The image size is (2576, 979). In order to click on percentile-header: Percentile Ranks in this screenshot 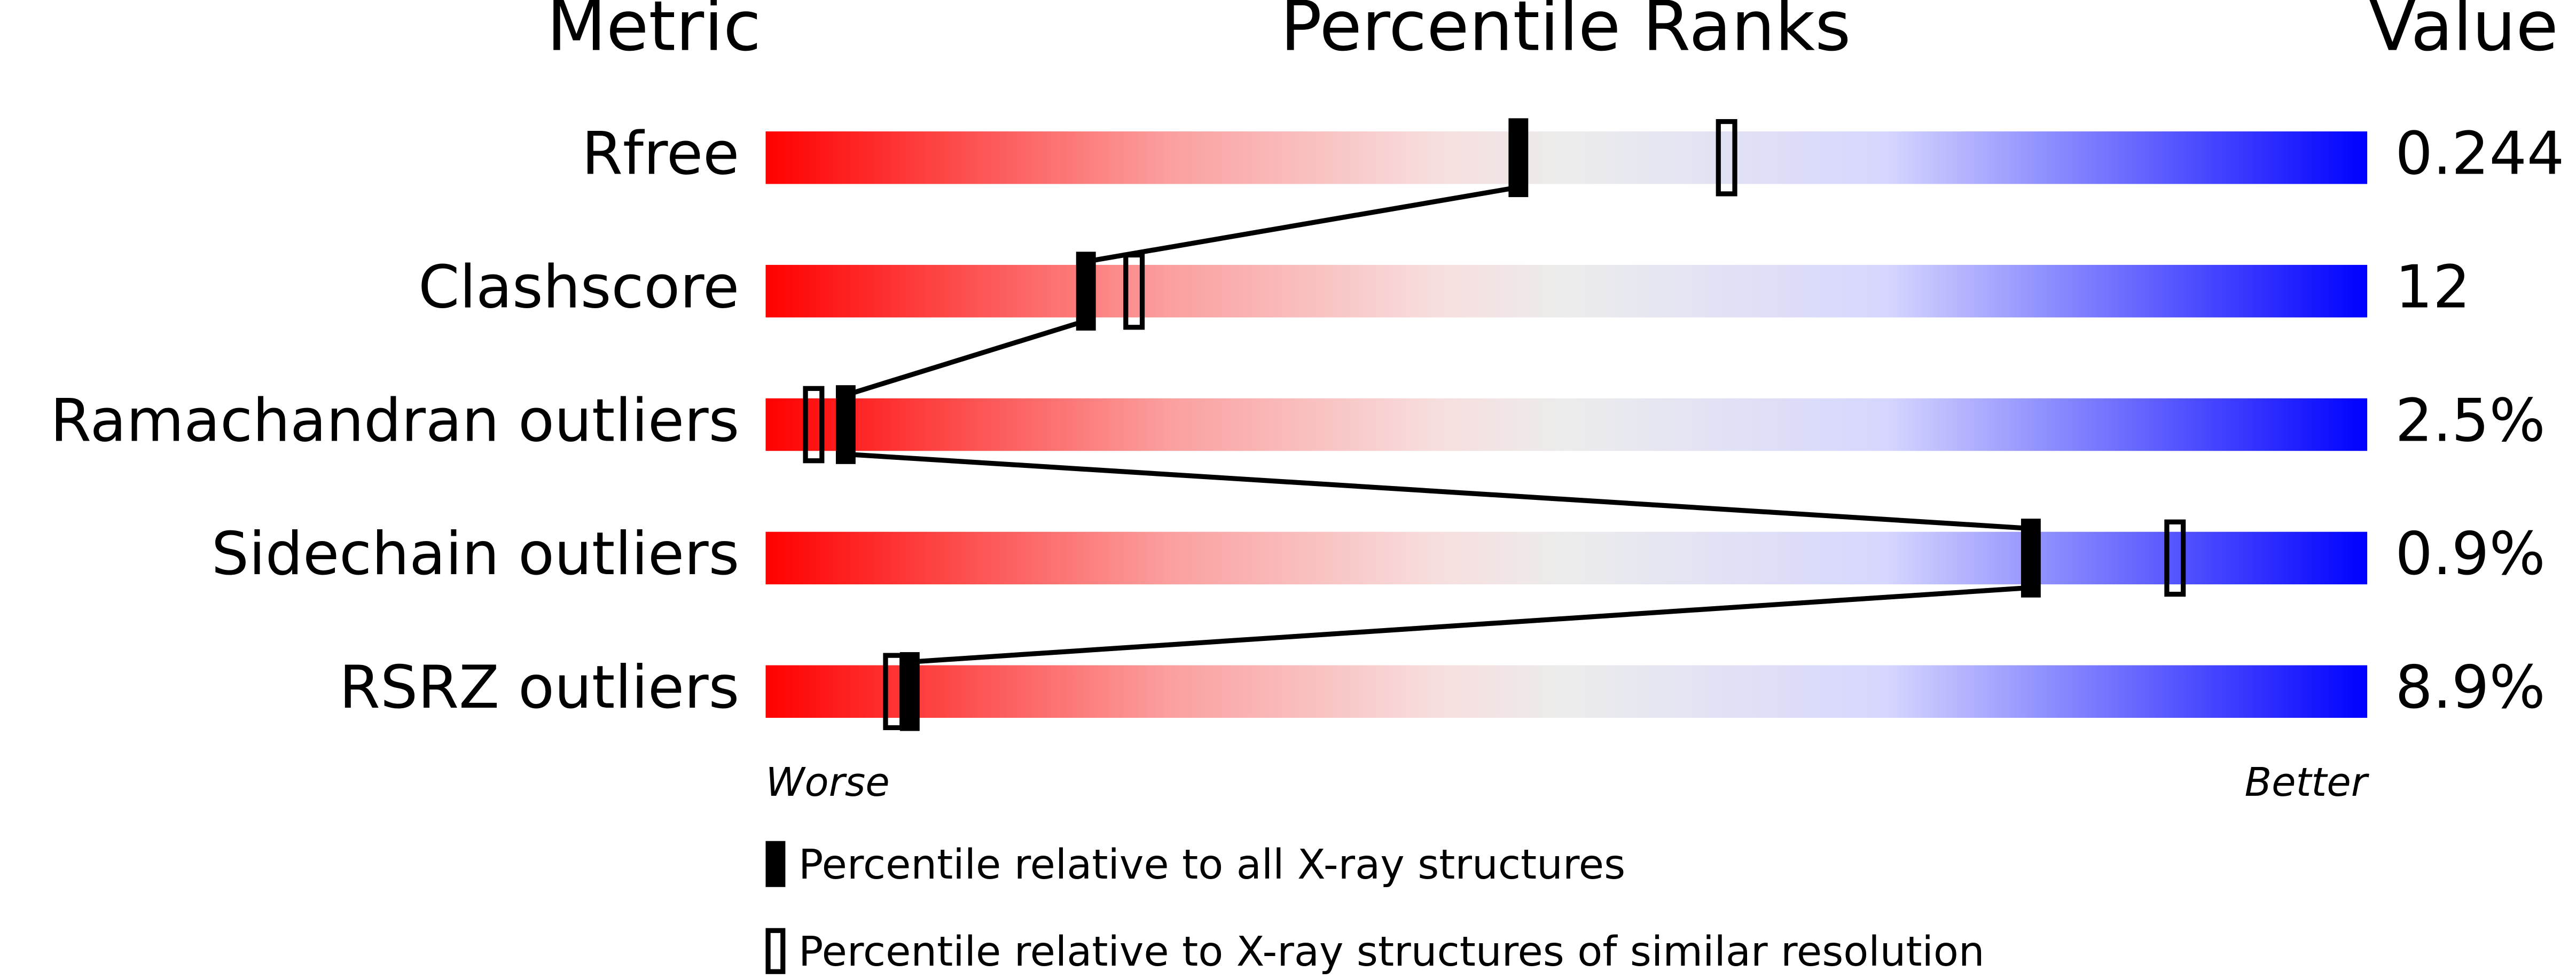, I will do `click(1565, 33)`.